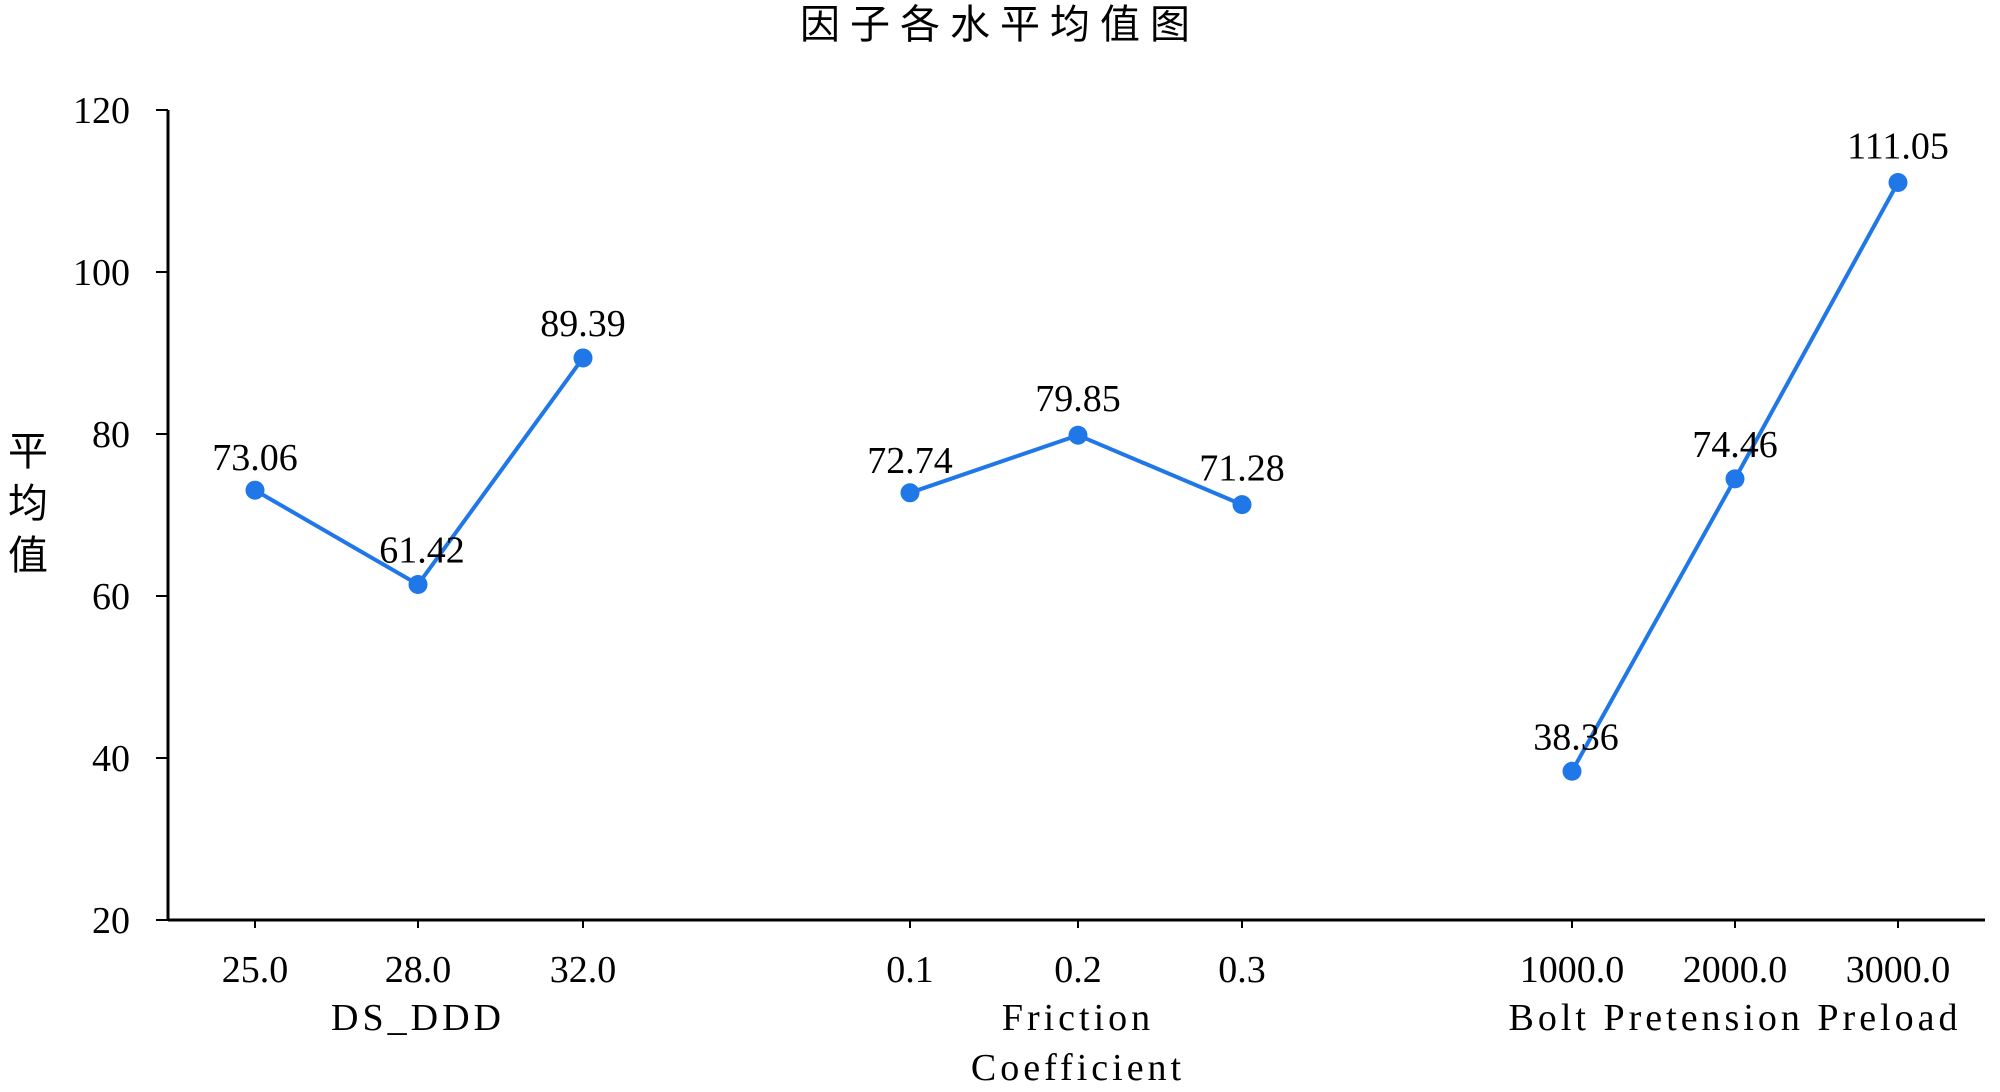  Describe the element at coordinates (910, 970) in the screenshot. I see `x-category-label: 0.1` at that location.